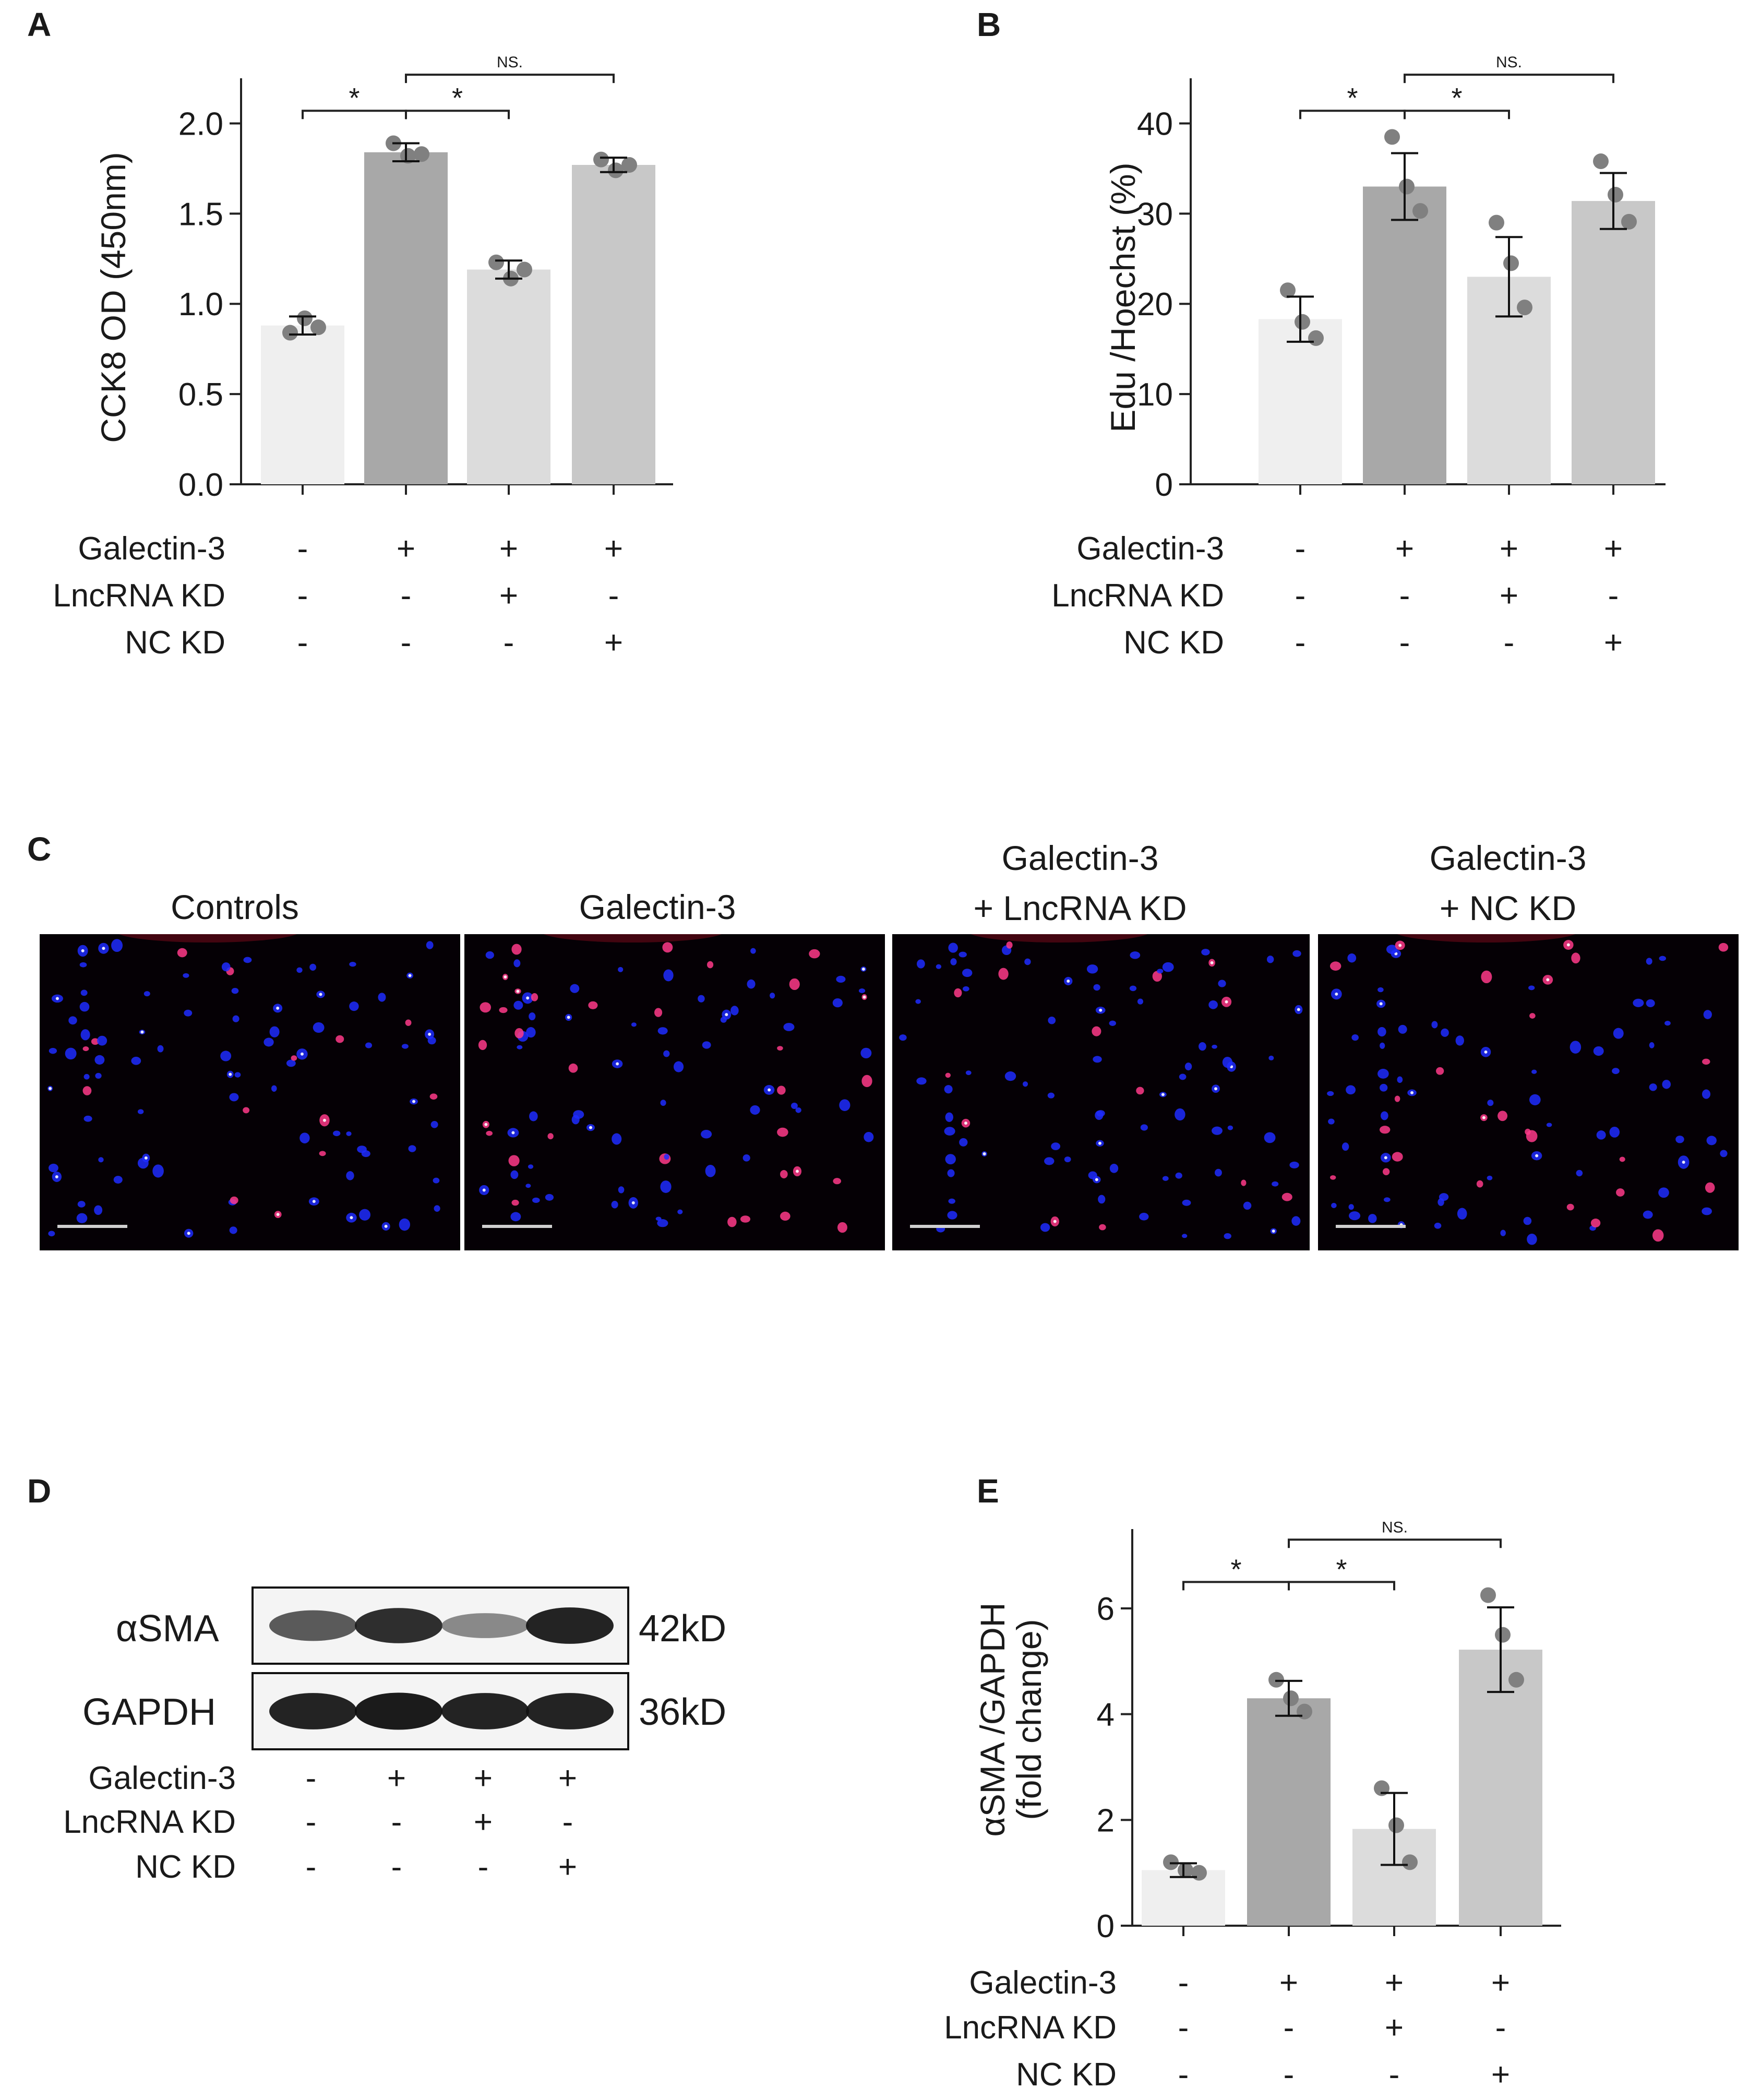  I want to click on chart-b-cond-label-2: NC KD, so click(1173, 643).